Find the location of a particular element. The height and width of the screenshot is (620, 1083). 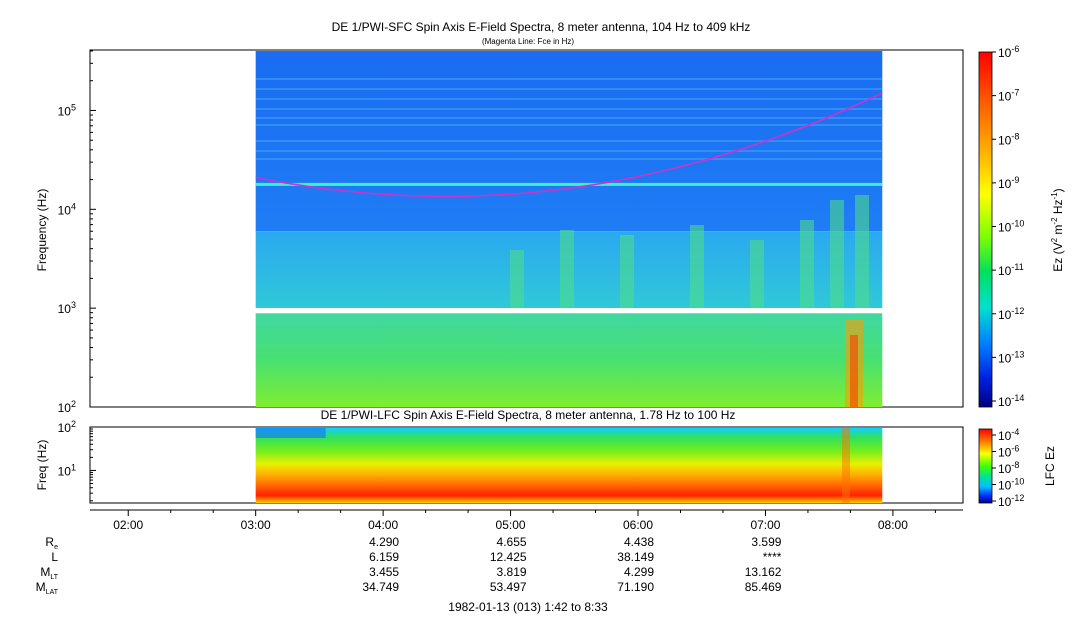

sfc-cbar-label-exp: -14 is located at coordinates (1017, 398).